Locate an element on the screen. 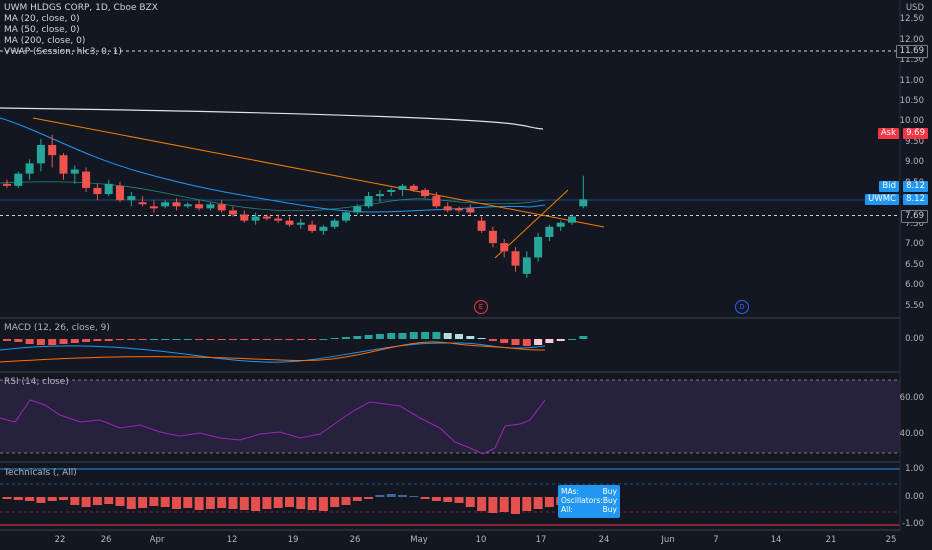 This screenshot has width=932, height=550. technicals-summary-box: MAs: Buy Oscillators: Buy All: Buy is located at coordinates (589, 501).